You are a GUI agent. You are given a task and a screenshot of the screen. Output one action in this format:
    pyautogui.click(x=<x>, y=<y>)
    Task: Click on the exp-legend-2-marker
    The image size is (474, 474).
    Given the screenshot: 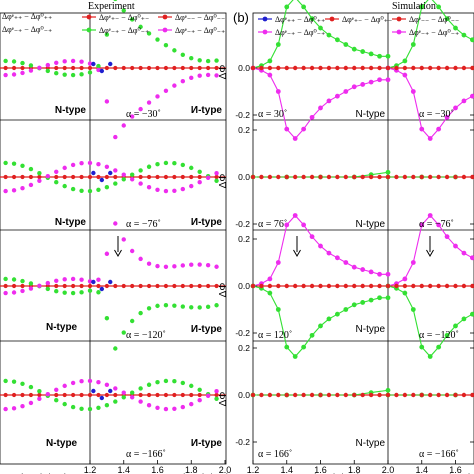 What is the action you would take?
    pyautogui.click(x=89, y=17)
    